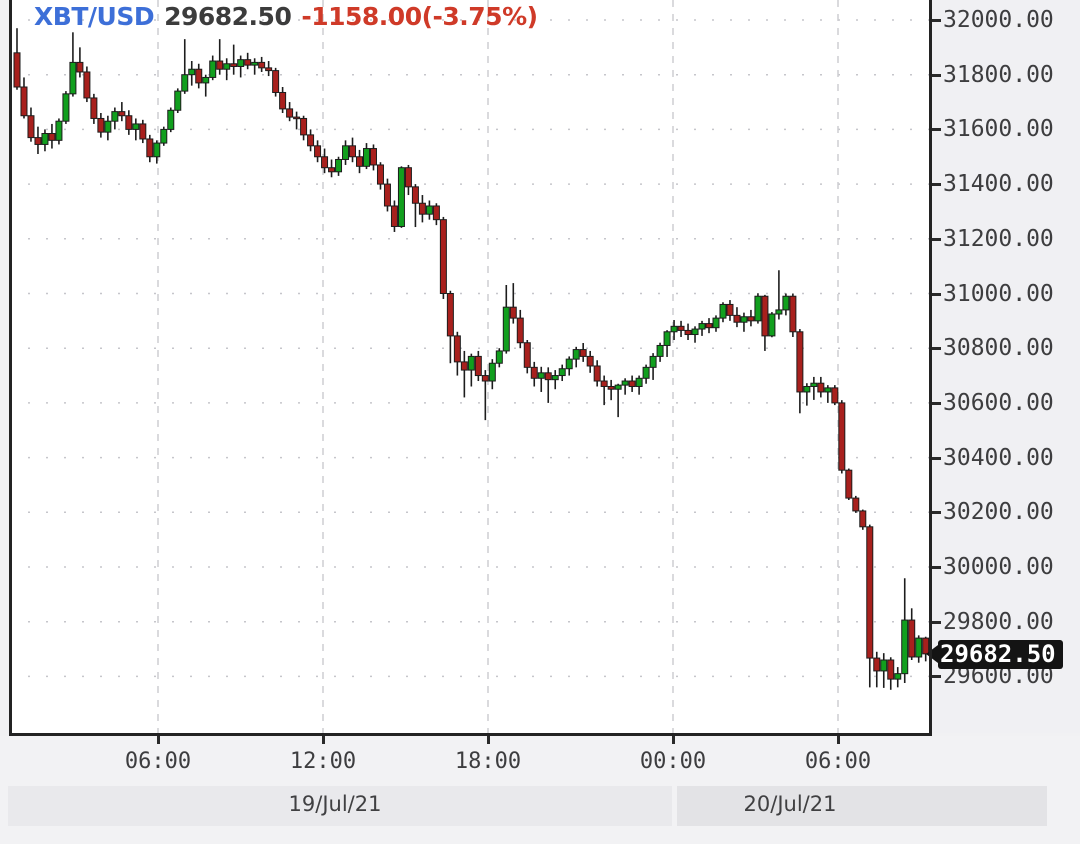 The image size is (1080, 844). I want to click on y-axis-label: 31400.00, so click(998, 184).